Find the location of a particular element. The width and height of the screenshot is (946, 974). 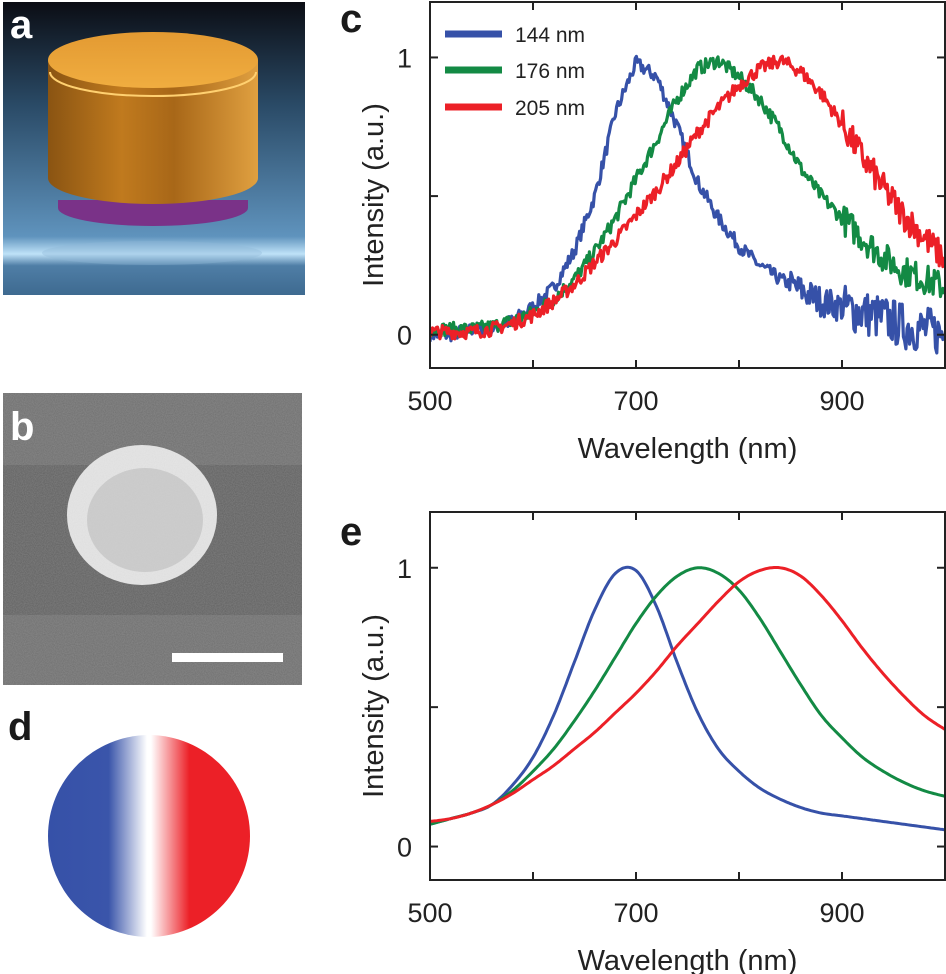

panel-letter-c: c is located at coordinates (351, 20).